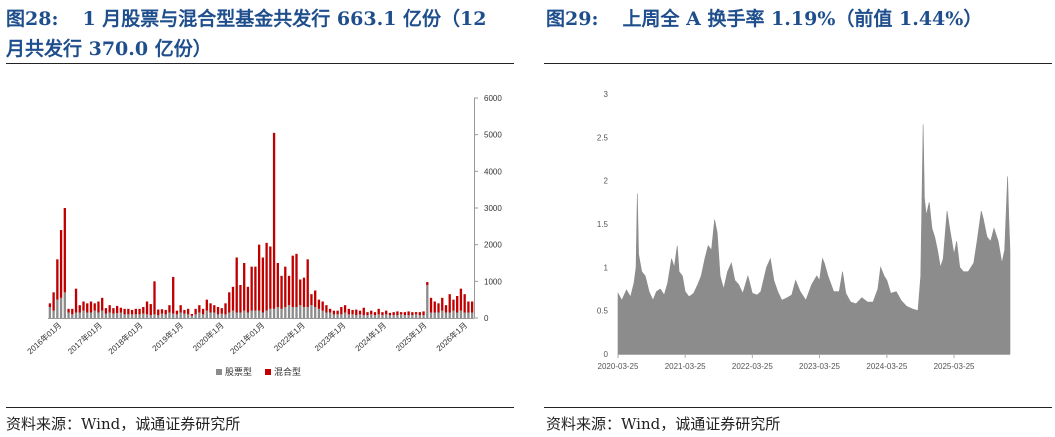  I want to click on x-tick-label: 2026年1月, so click(451, 336).